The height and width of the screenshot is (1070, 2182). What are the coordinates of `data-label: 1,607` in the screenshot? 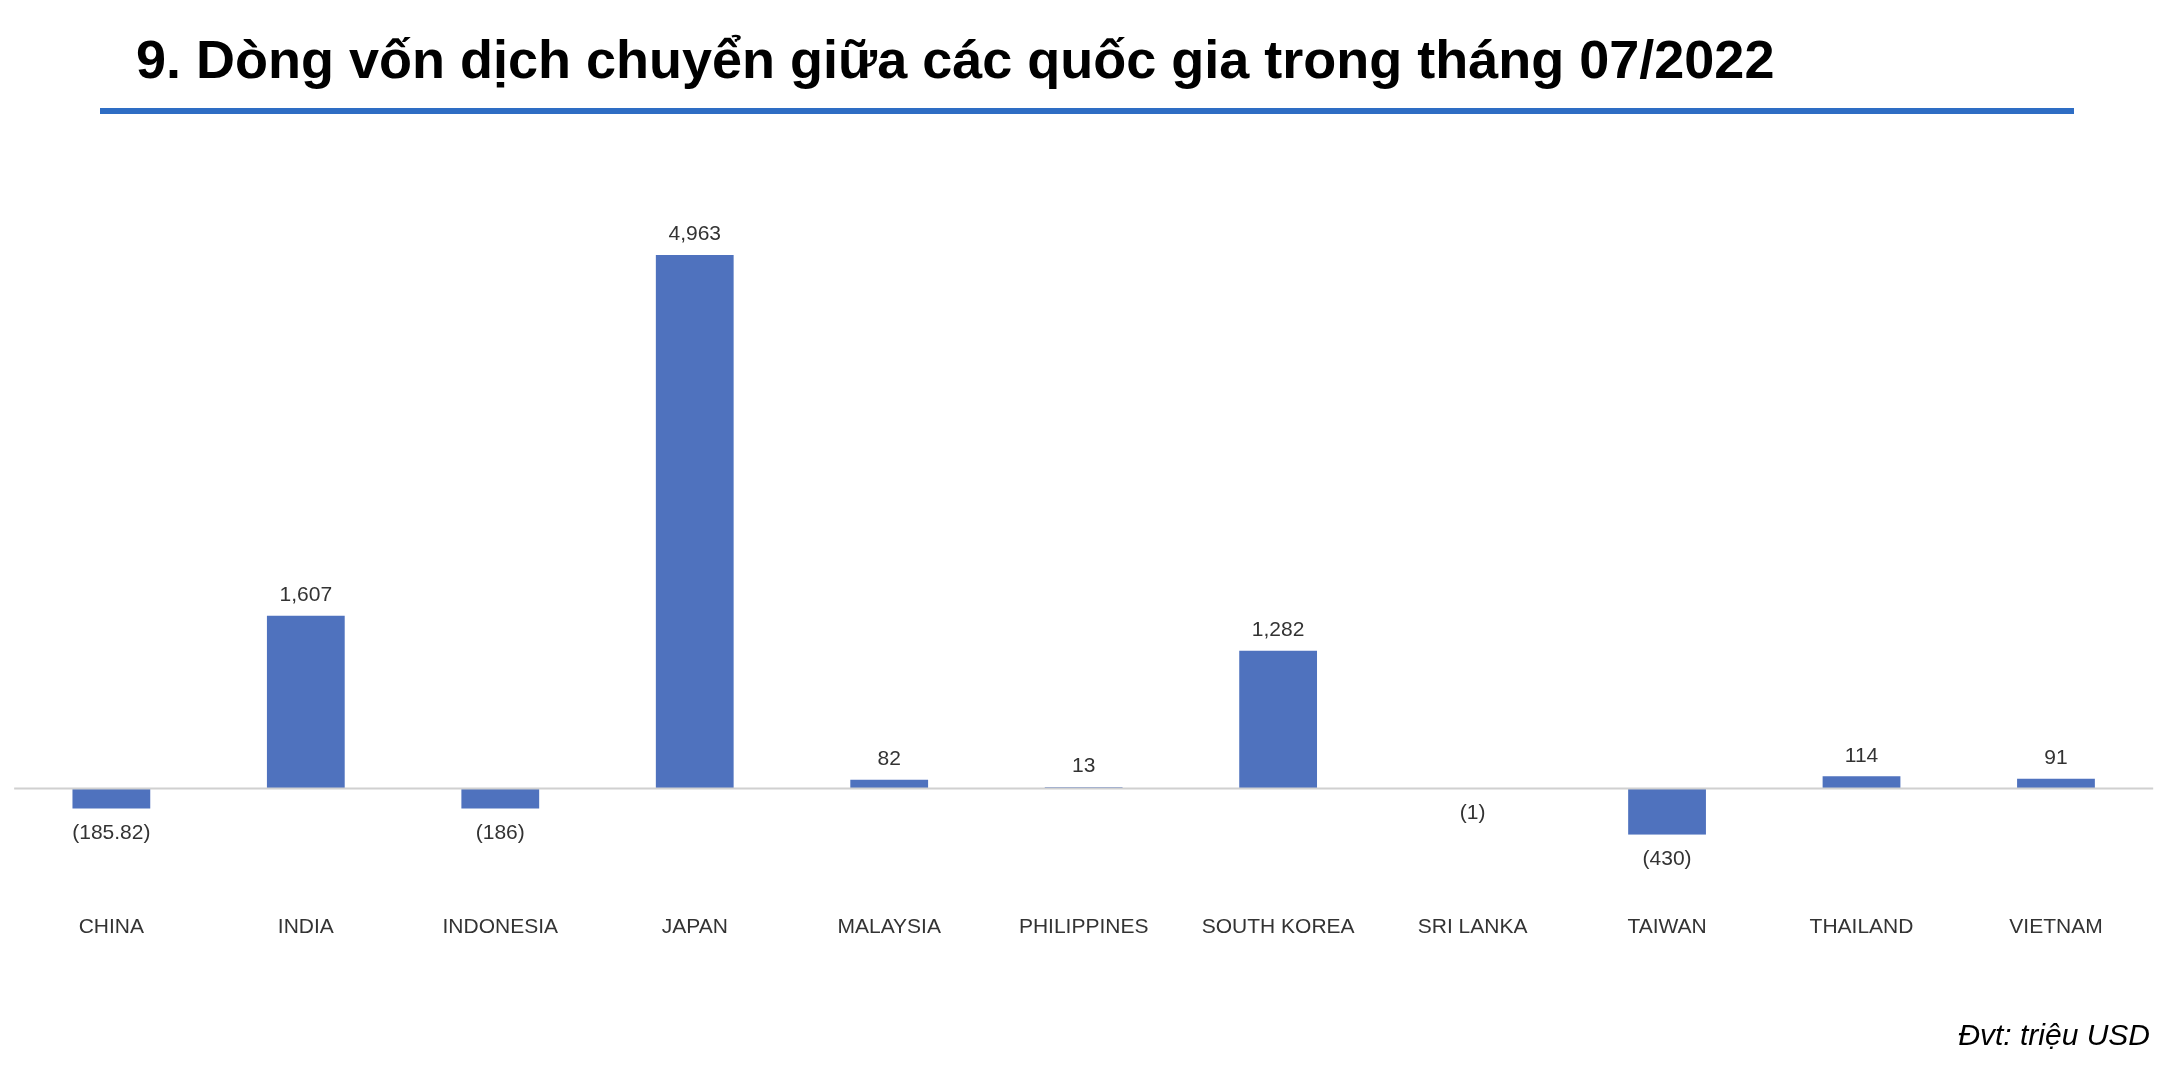 It's located at (306, 594).